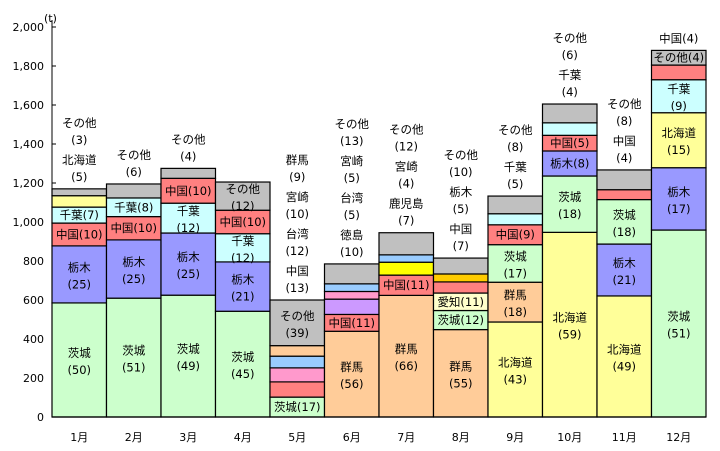 Image resolution: width=720 pixels, height=451 pixels. What do you see at coordinates (352, 384) in the screenshot?
I see `segment-value-label: (56)` at bounding box center [352, 384].